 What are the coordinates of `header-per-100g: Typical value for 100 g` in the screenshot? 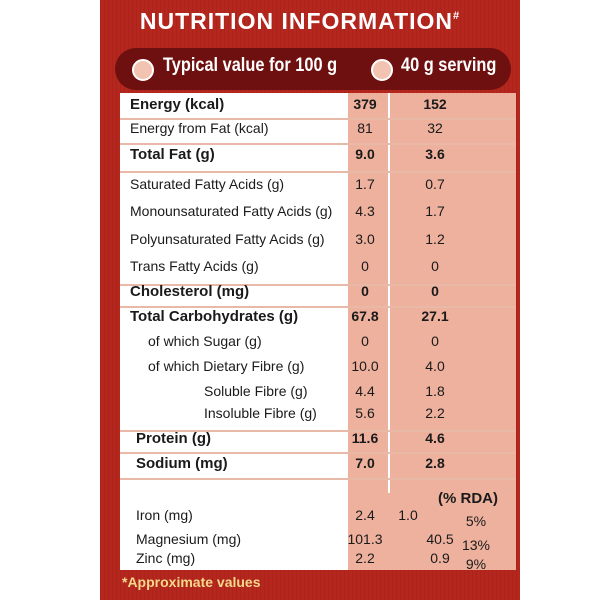 It's located at (250, 65).